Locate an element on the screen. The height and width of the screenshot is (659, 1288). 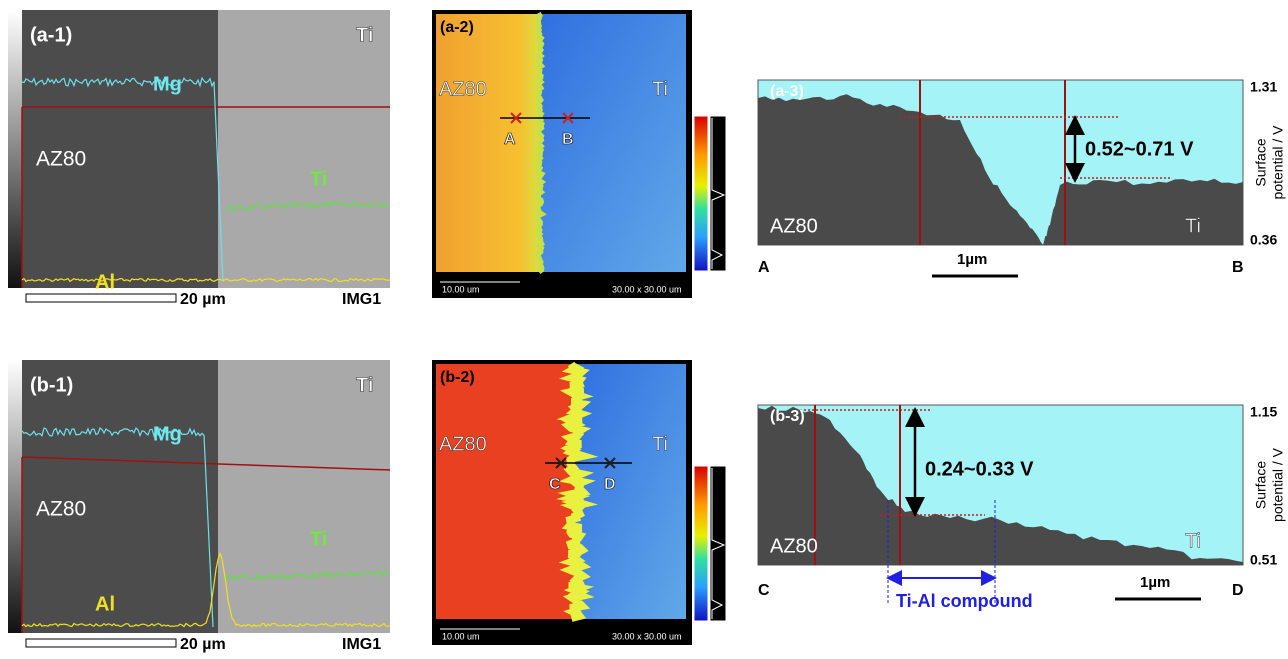
profile-ymin: 0.51 is located at coordinates (1263, 560).